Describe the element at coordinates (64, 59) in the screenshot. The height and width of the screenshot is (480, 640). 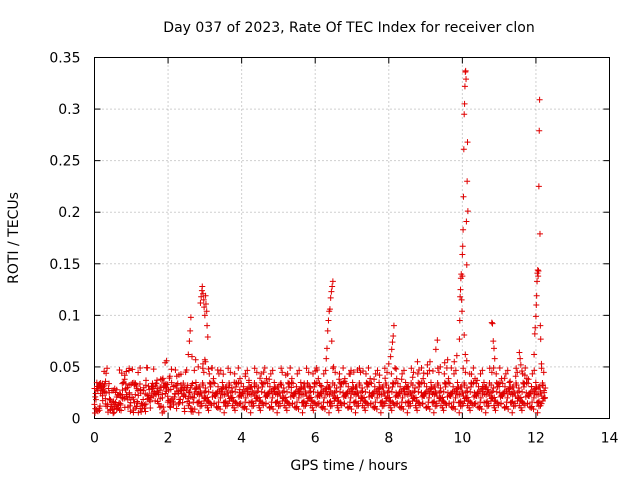
I see `y-tick-label: 0.35` at that location.